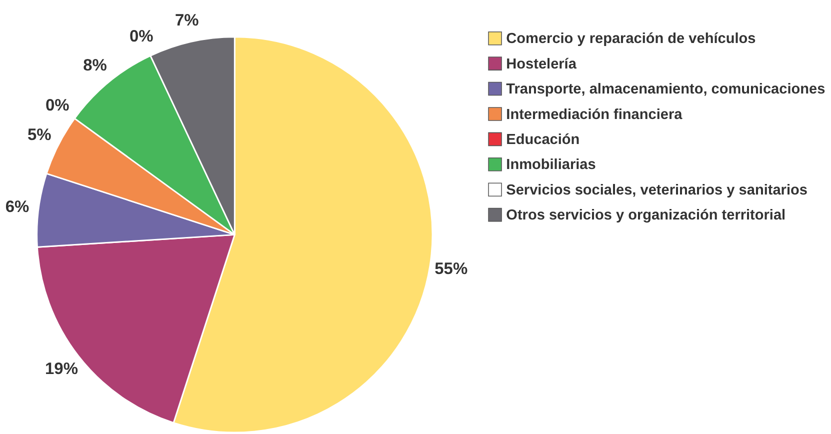 This screenshot has height=434, width=831. What do you see at coordinates (187, 21) in the screenshot?
I see `data-label: 7%` at bounding box center [187, 21].